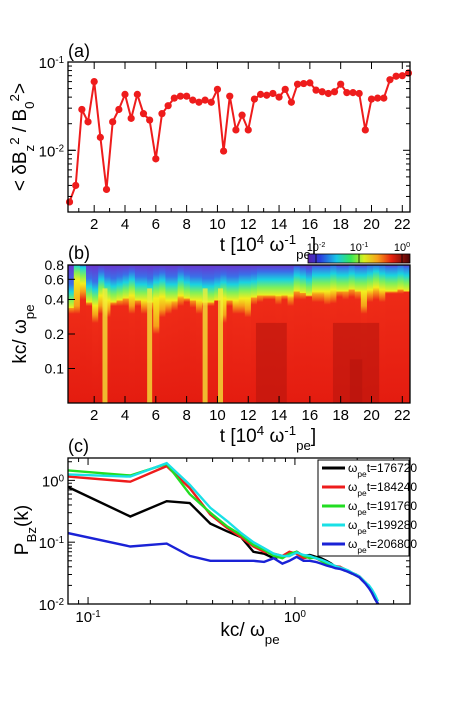  I want to click on x-tick-label: 8, so click(186, 224).